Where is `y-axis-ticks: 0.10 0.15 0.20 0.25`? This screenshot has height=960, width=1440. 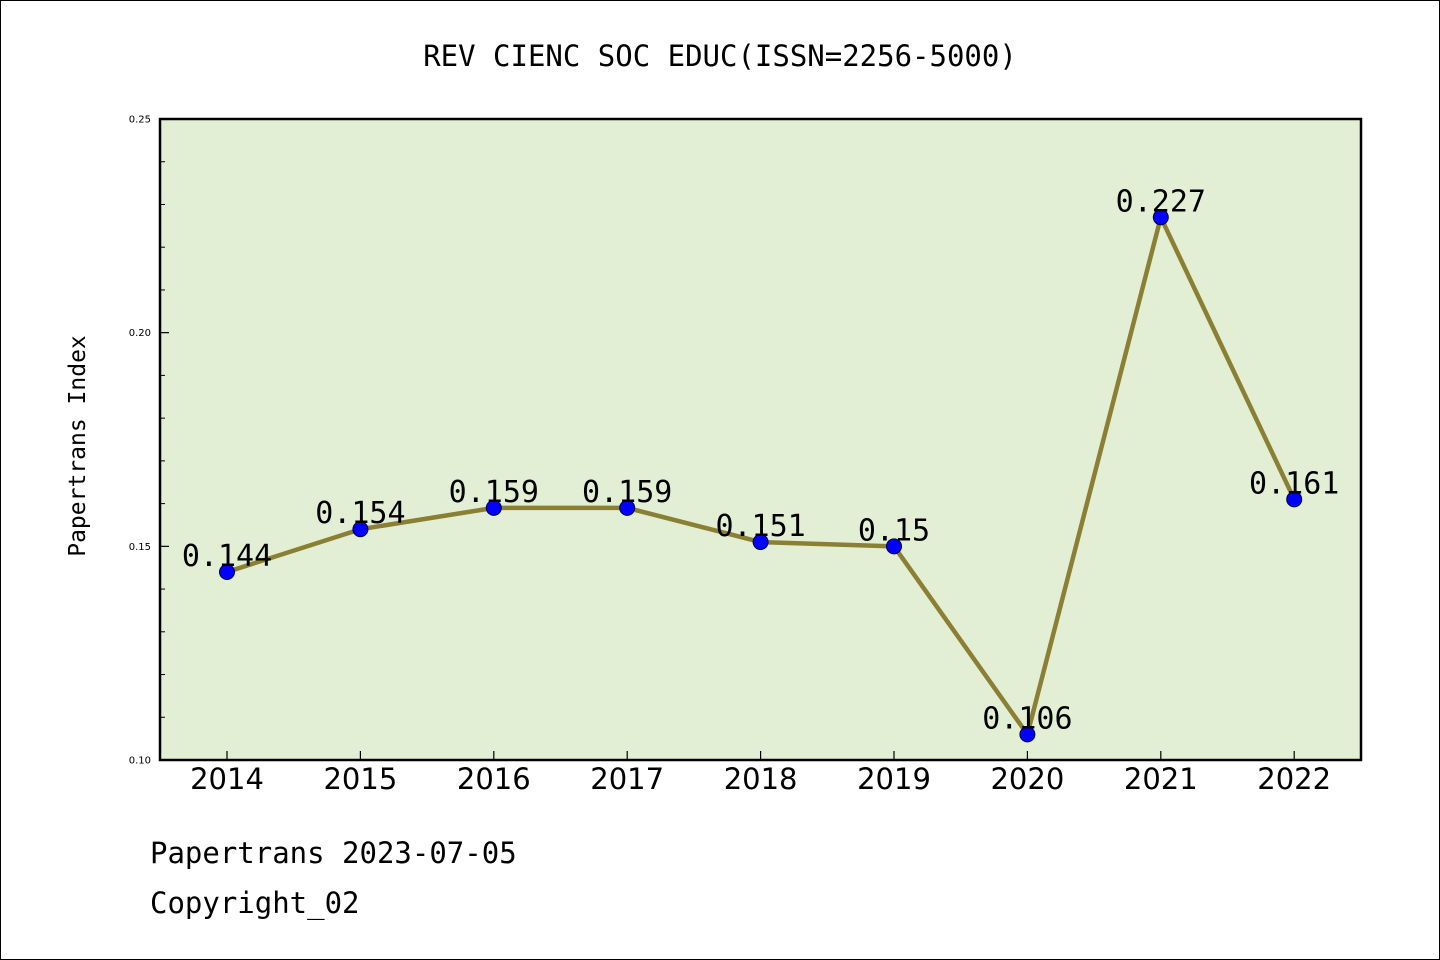 y-axis-ticks: 0.10 0.15 0.20 0.25 is located at coordinates (149, 441).